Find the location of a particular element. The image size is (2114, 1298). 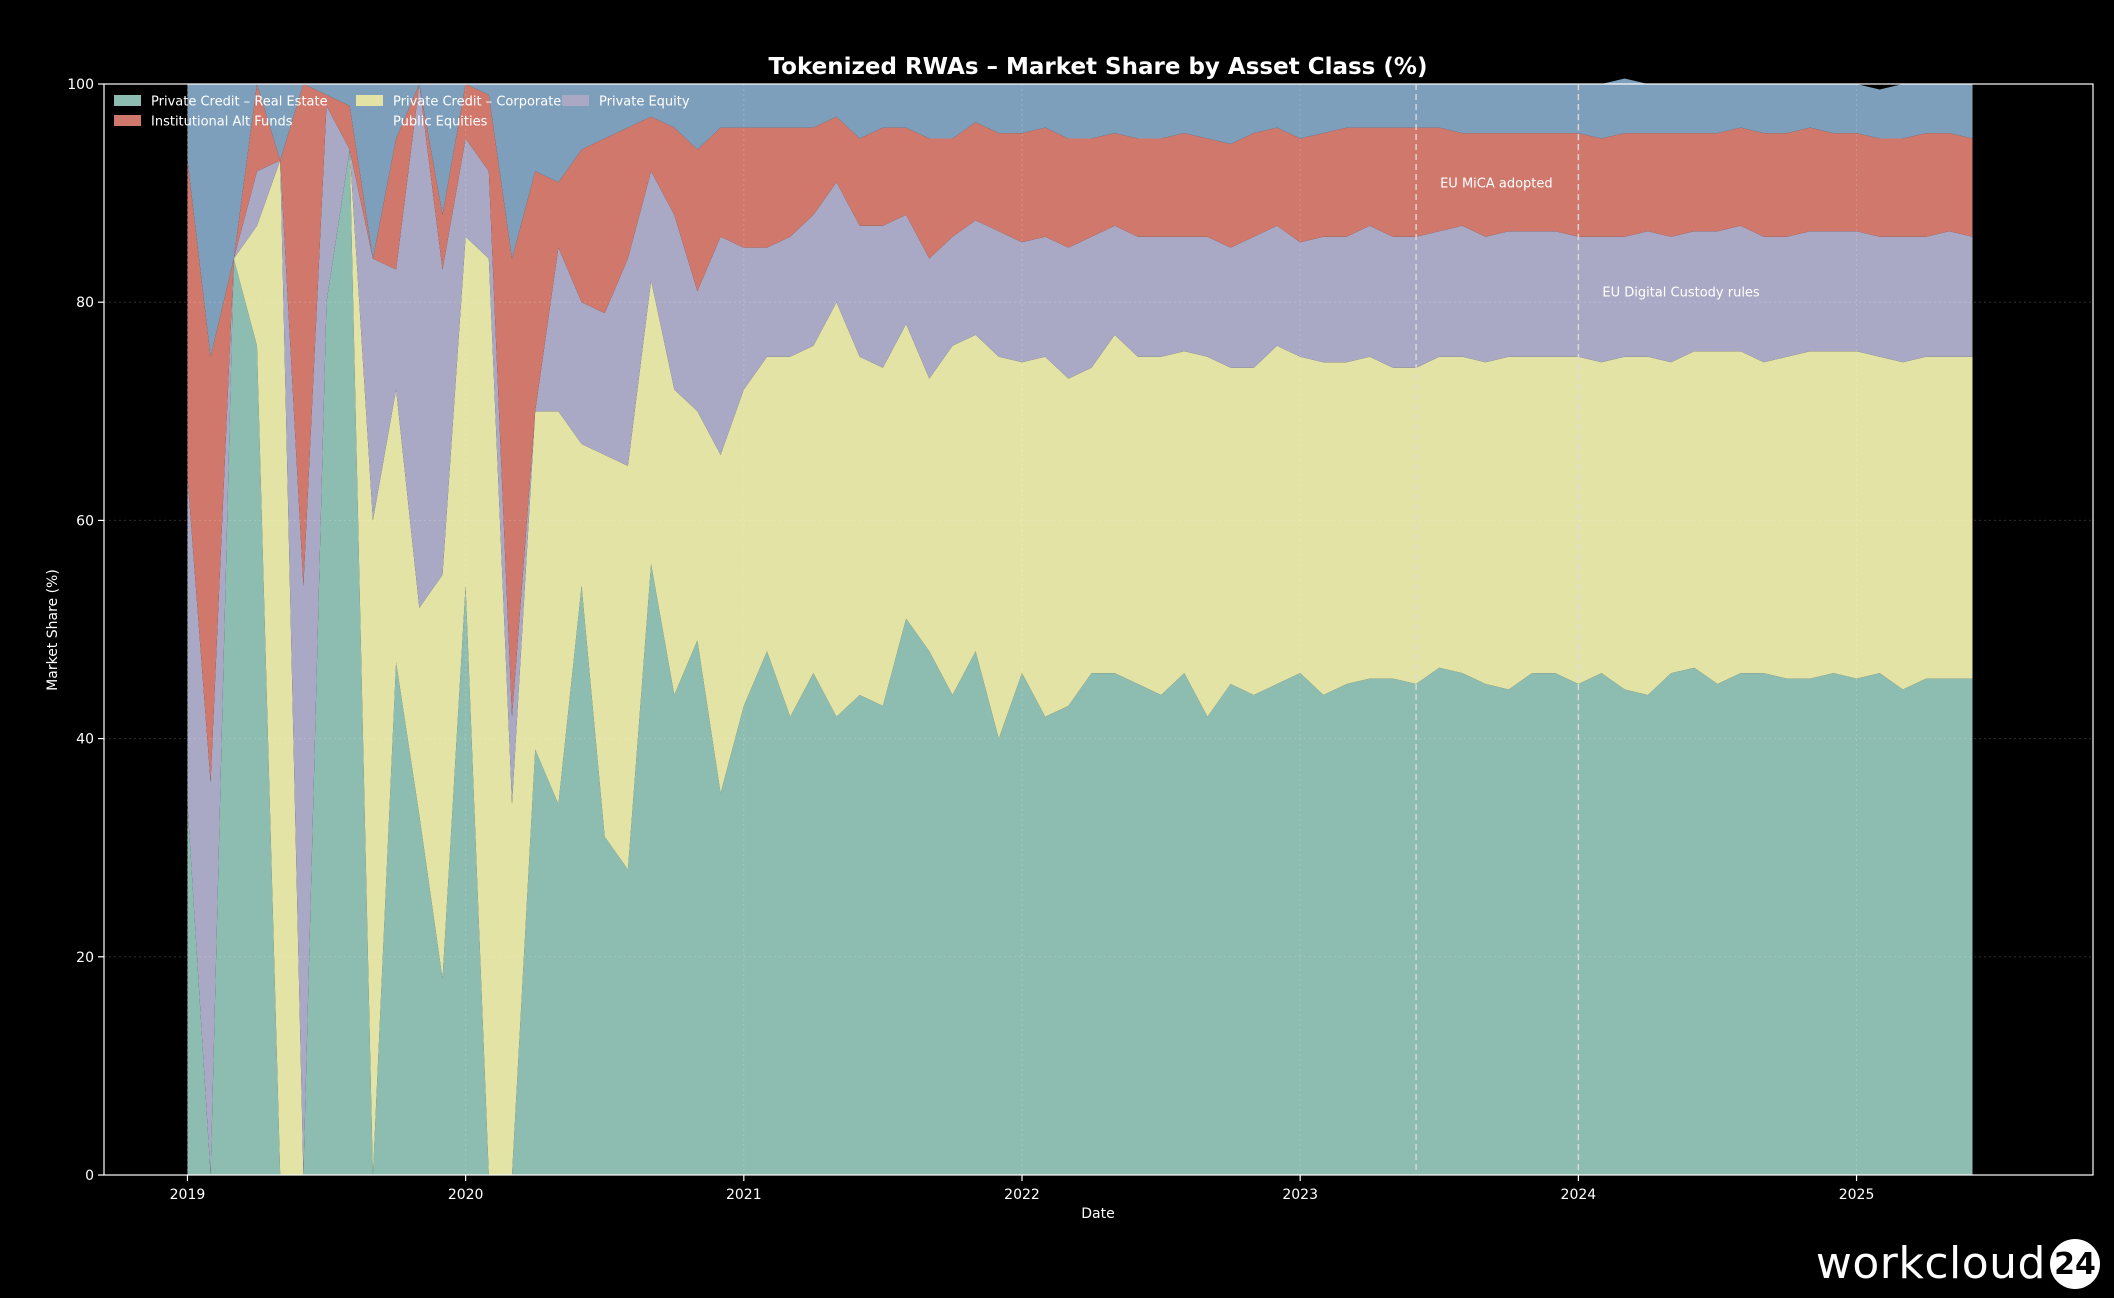

x-tick-label: 2021 is located at coordinates (744, 1195).